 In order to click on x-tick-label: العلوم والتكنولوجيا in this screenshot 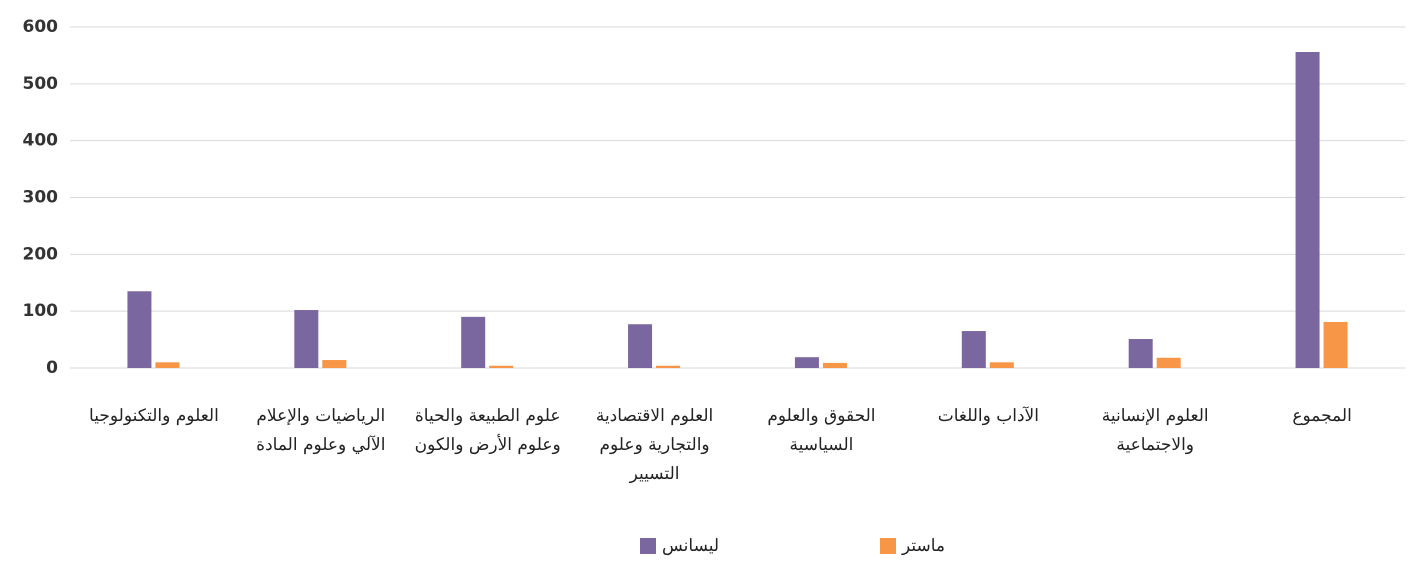, I will do `click(154, 416)`.